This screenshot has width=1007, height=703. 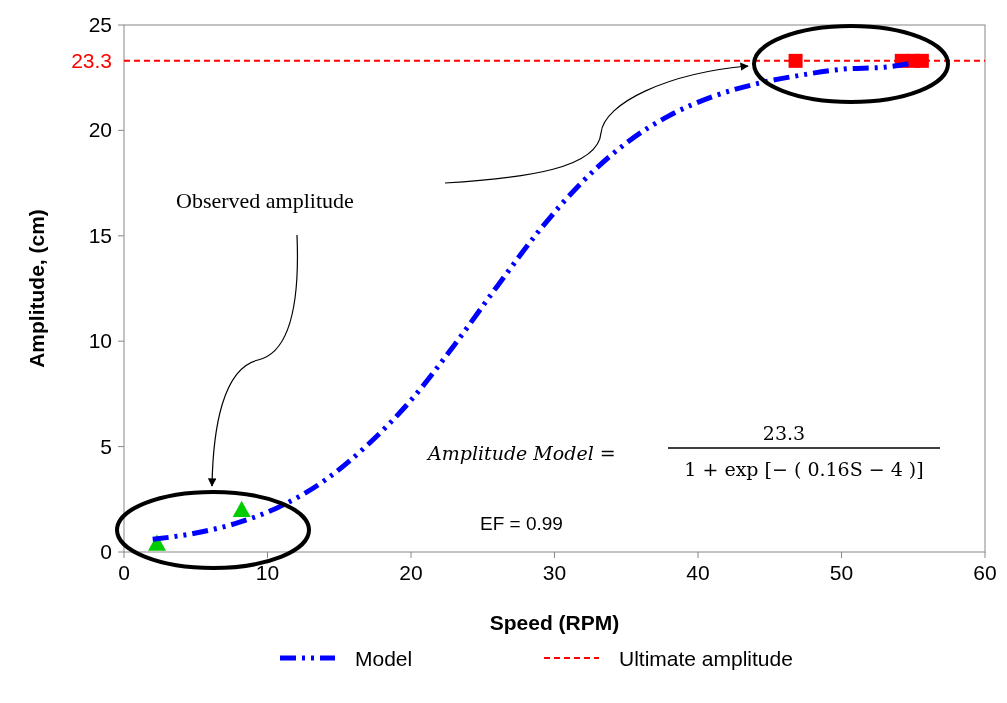 I want to click on x-tick-label: 20, so click(x=411, y=572).